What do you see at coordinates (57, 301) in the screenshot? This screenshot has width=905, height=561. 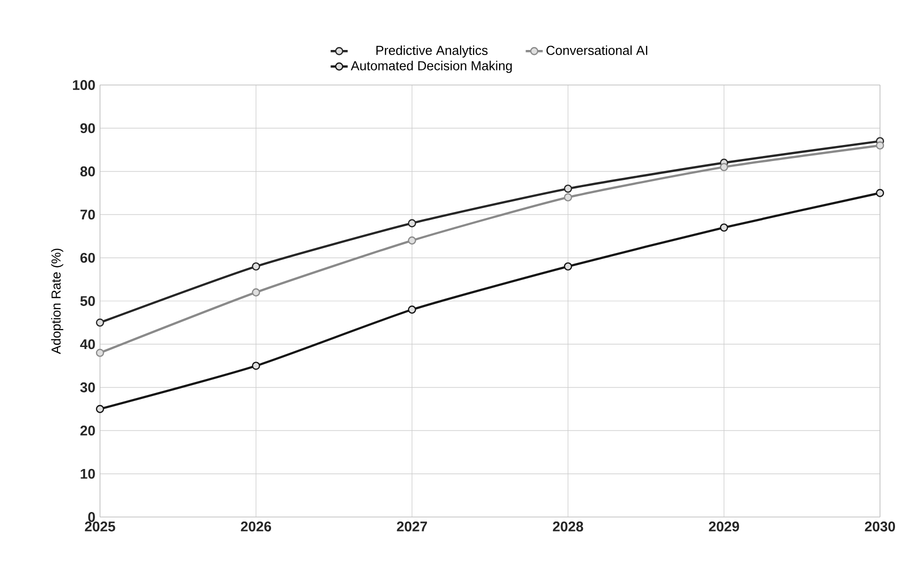 I see `y-axis-title: Adoption Rate (%)` at bounding box center [57, 301].